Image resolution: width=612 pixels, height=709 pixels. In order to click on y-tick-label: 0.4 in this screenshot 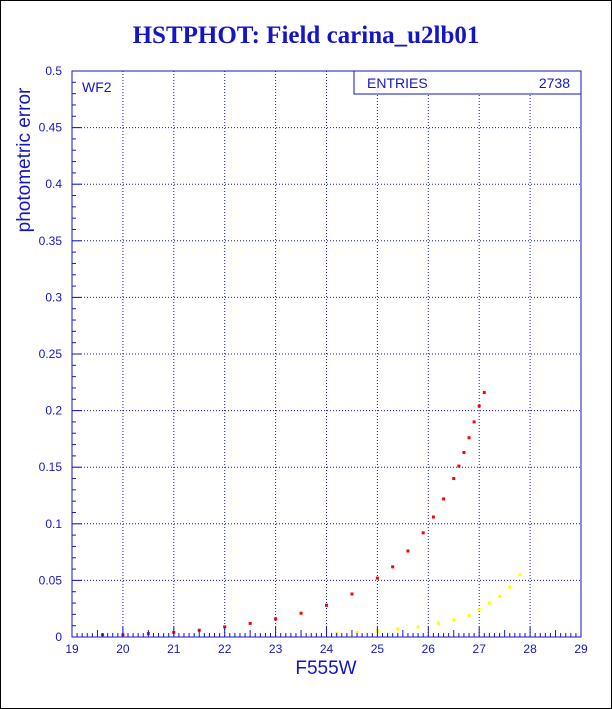, I will do `click(53, 184)`.